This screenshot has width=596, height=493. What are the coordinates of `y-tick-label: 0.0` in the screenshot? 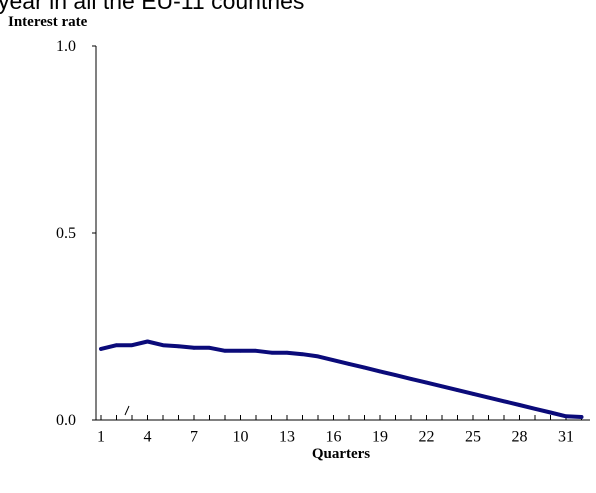 It's located at (66, 420).